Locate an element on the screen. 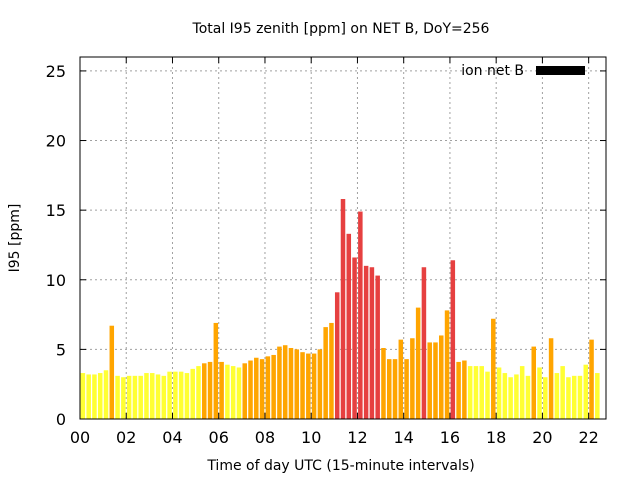 The width and height of the screenshot is (640, 480). x-tick-label: 14 is located at coordinates (404, 437).